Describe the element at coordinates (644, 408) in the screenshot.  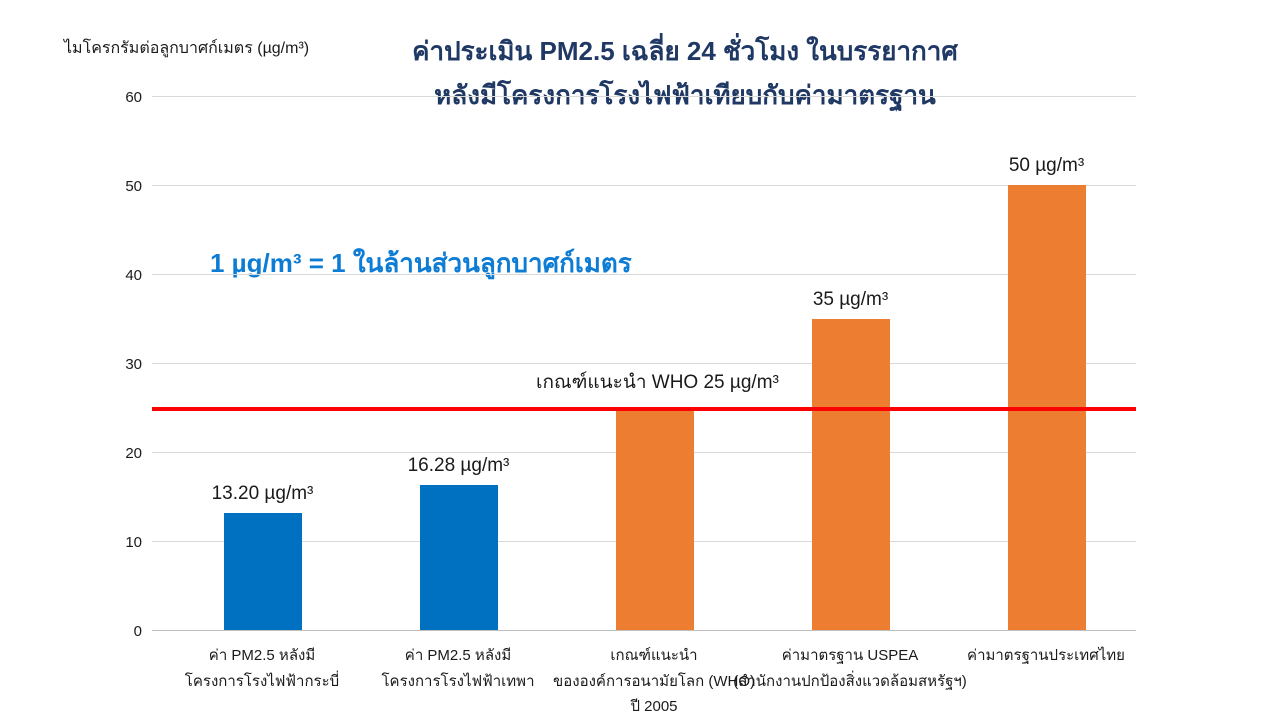
I see `who-reference-line` at that location.